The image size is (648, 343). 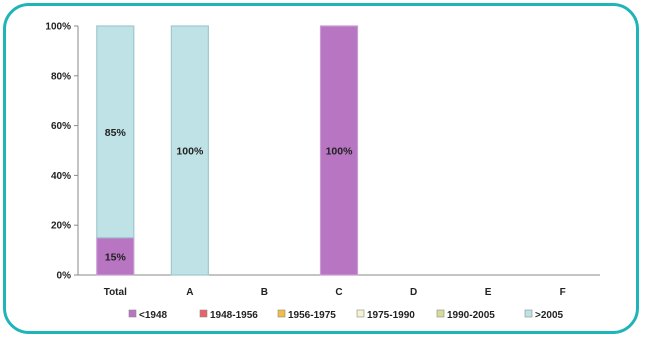 What do you see at coordinates (312, 315) in the screenshot?
I see `legend-label: 1956-1975` at bounding box center [312, 315].